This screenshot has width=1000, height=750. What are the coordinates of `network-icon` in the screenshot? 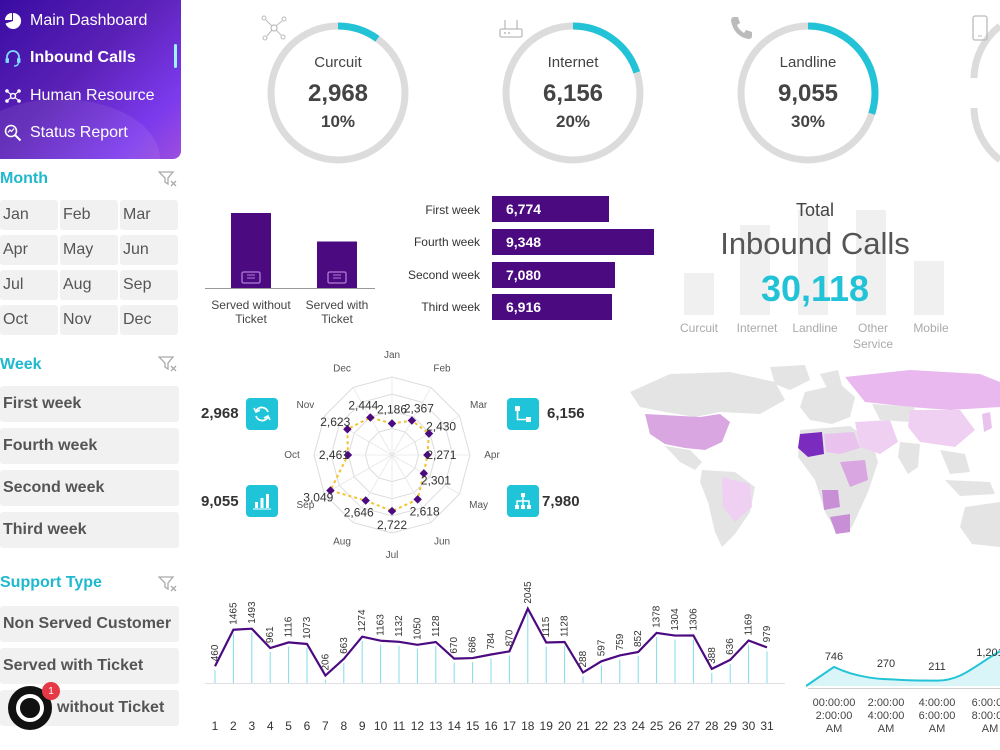 It's located at (523, 501).